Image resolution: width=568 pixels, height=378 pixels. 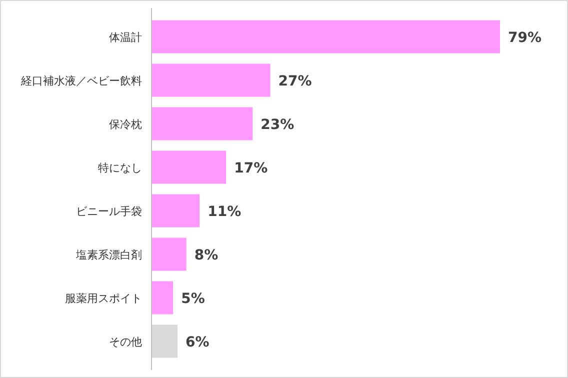 I want to click on data-label: 8%, so click(x=206, y=255).